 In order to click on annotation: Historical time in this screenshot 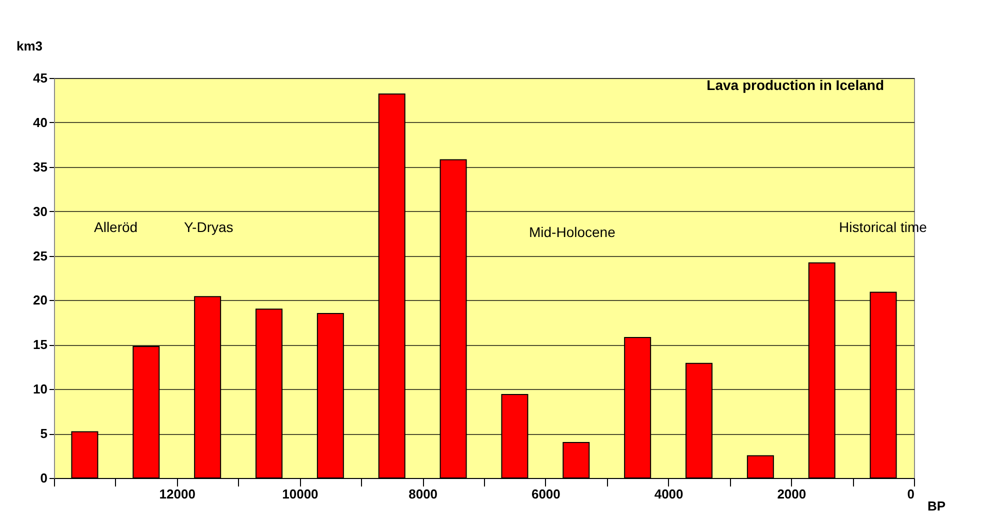, I will do `click(883, 227)`.